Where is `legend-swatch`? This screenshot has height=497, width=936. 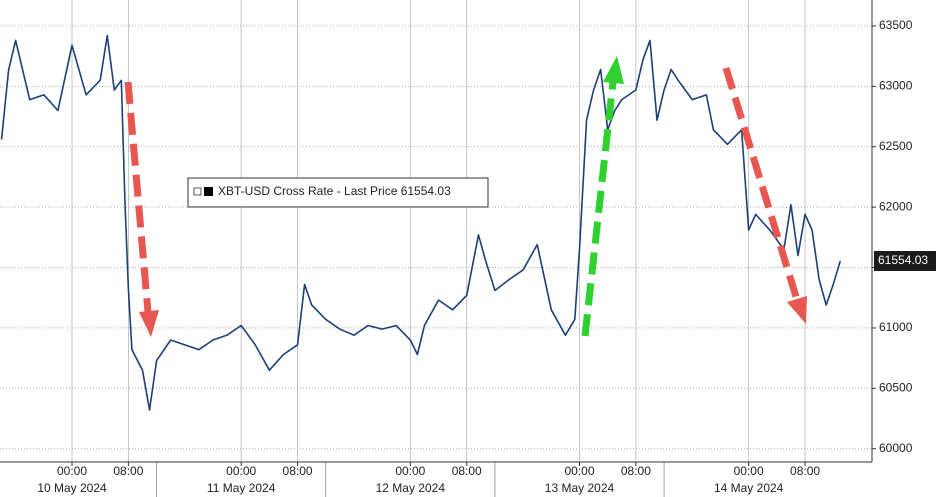
legend-swatch is located at coordinates (208, 191).